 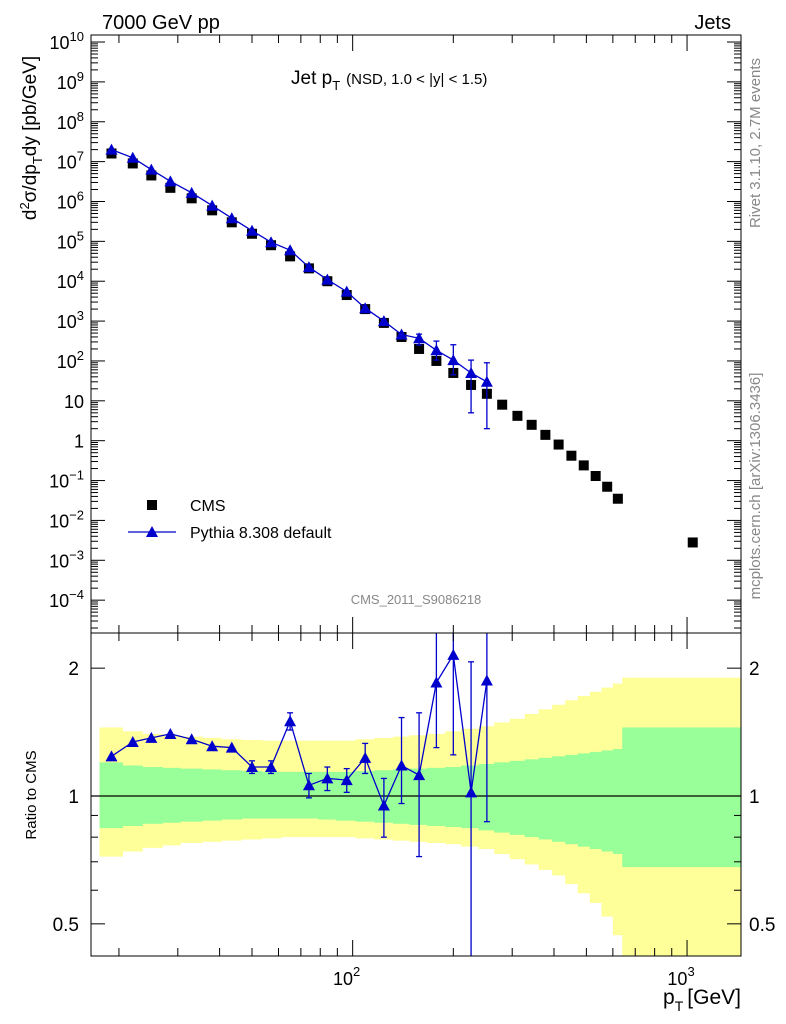 What do you see at coordinates (712, 23) in the screenshot?
I see `header-right: Jets` at bounding box center [712, 23].